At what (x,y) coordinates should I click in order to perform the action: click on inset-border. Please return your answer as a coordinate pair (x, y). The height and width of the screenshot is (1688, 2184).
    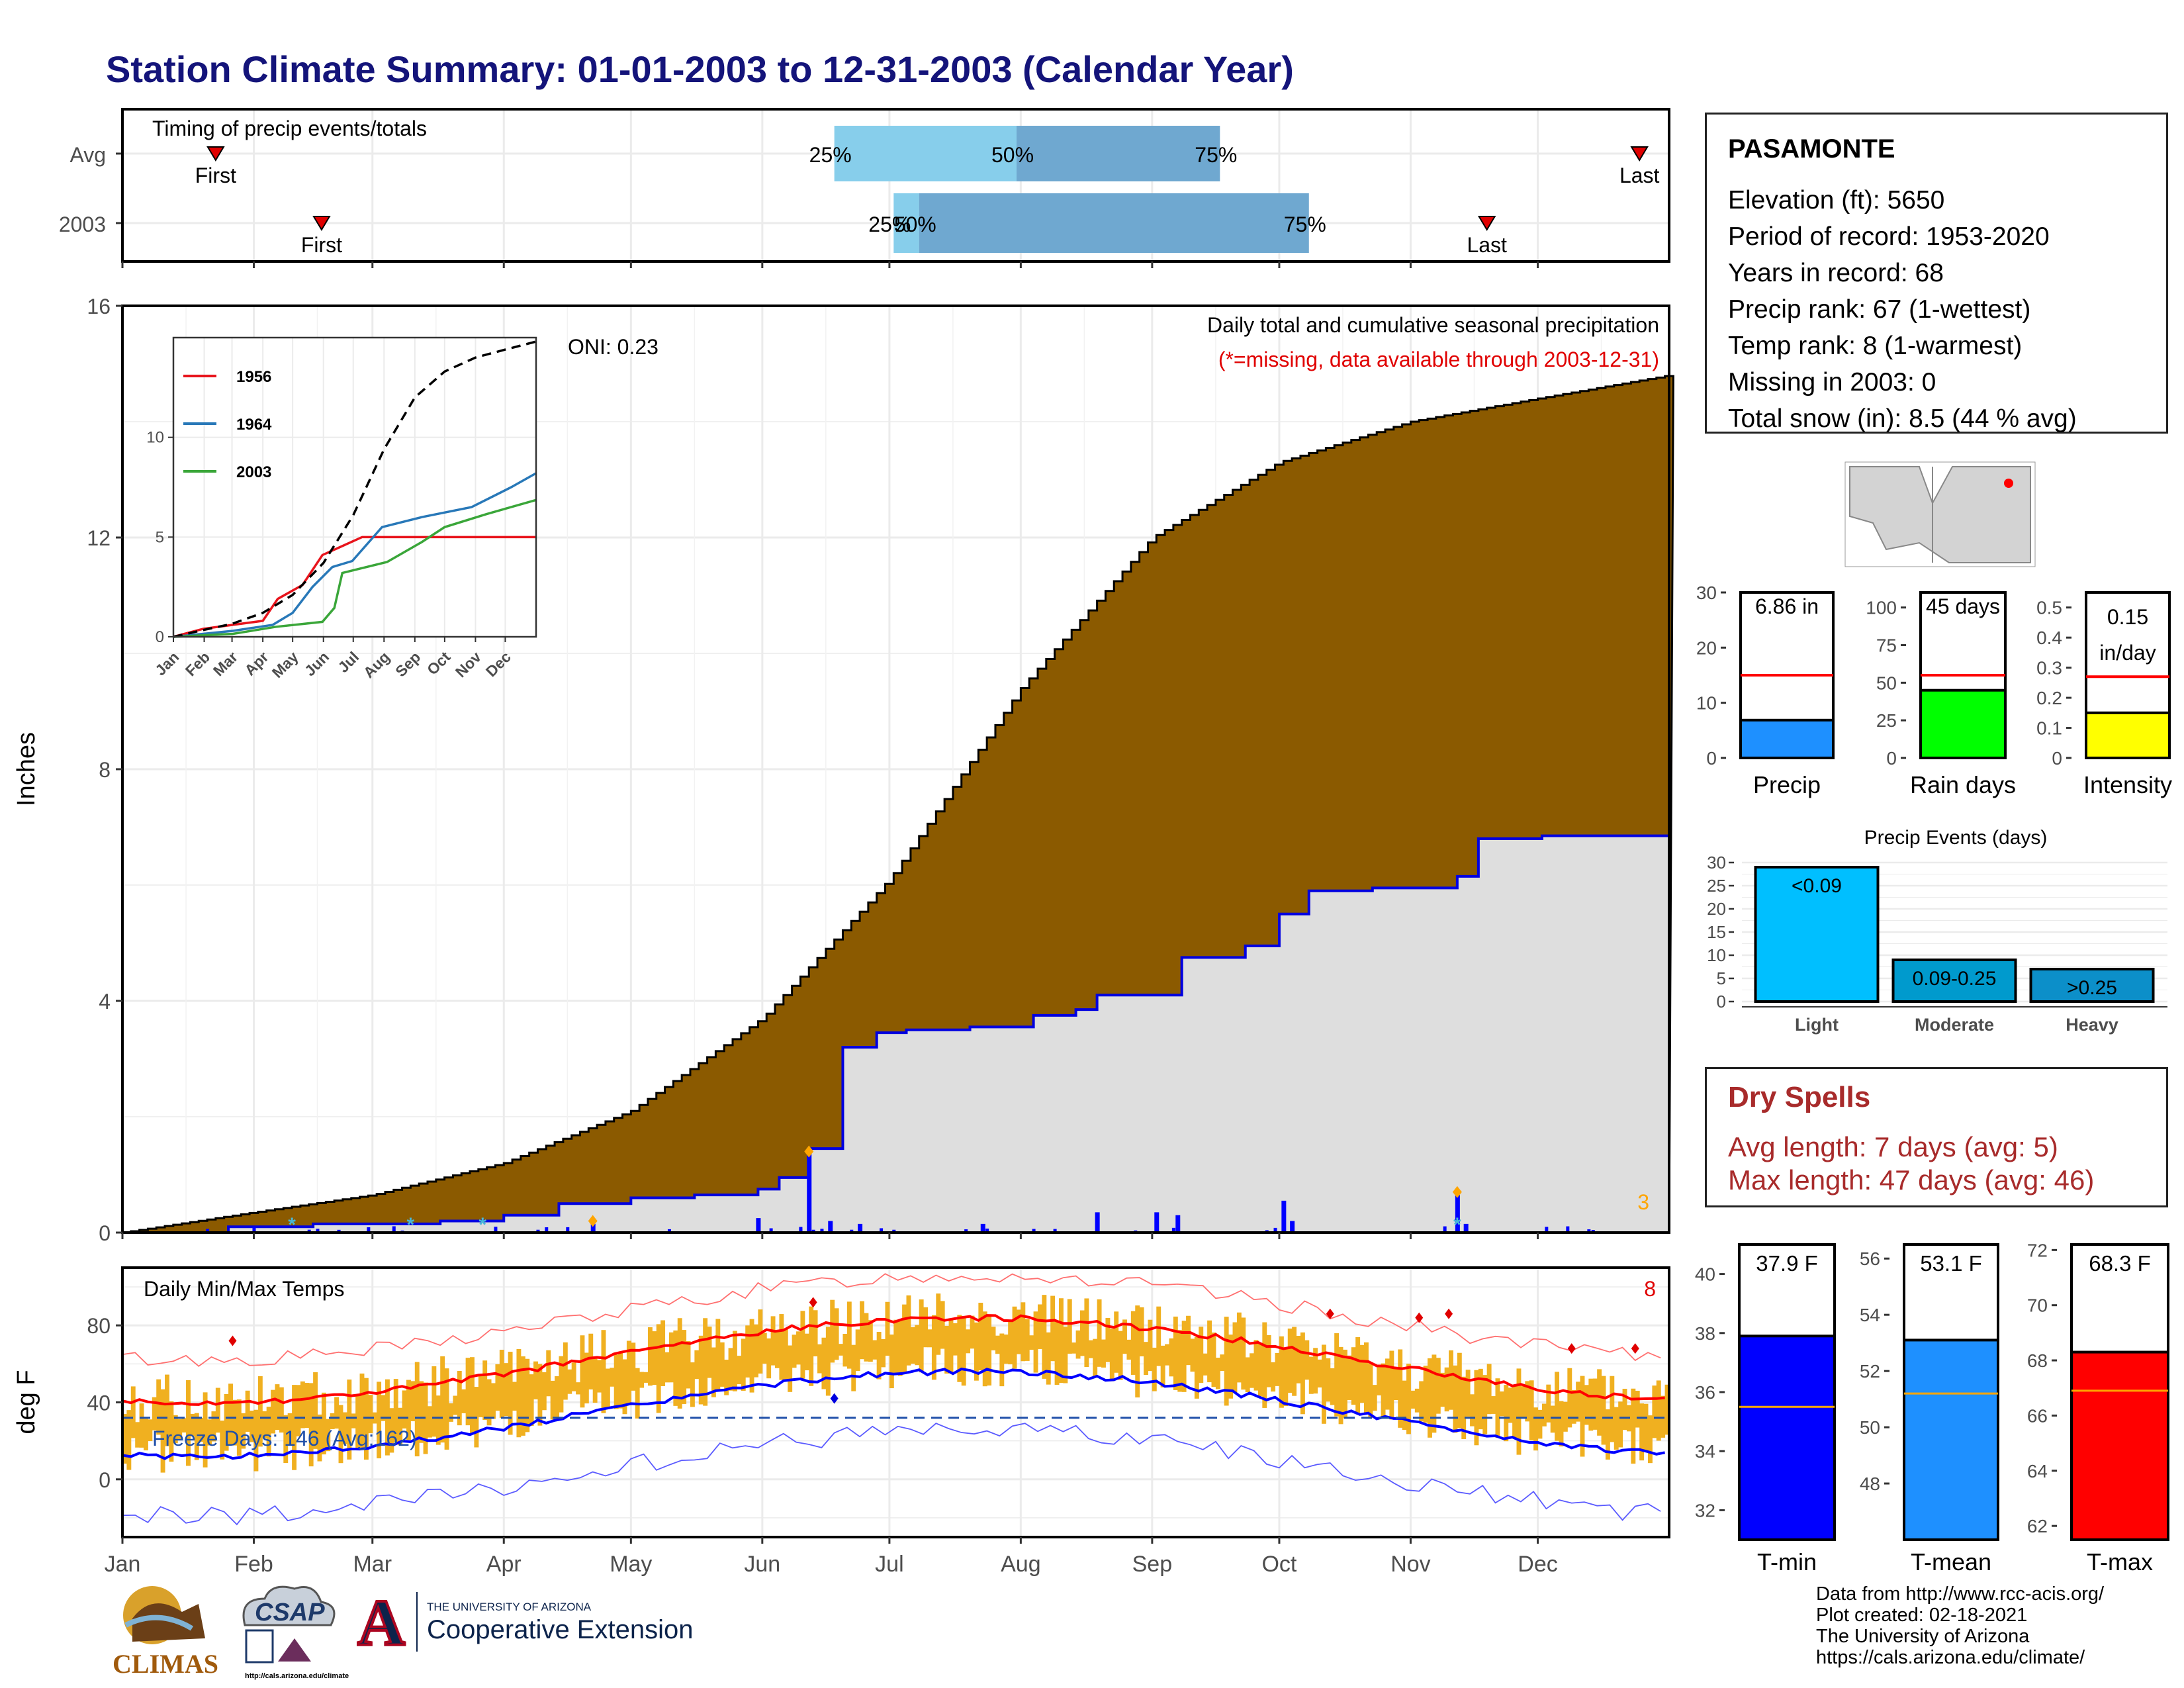
    Looking at the image, I should click on (355, 487).